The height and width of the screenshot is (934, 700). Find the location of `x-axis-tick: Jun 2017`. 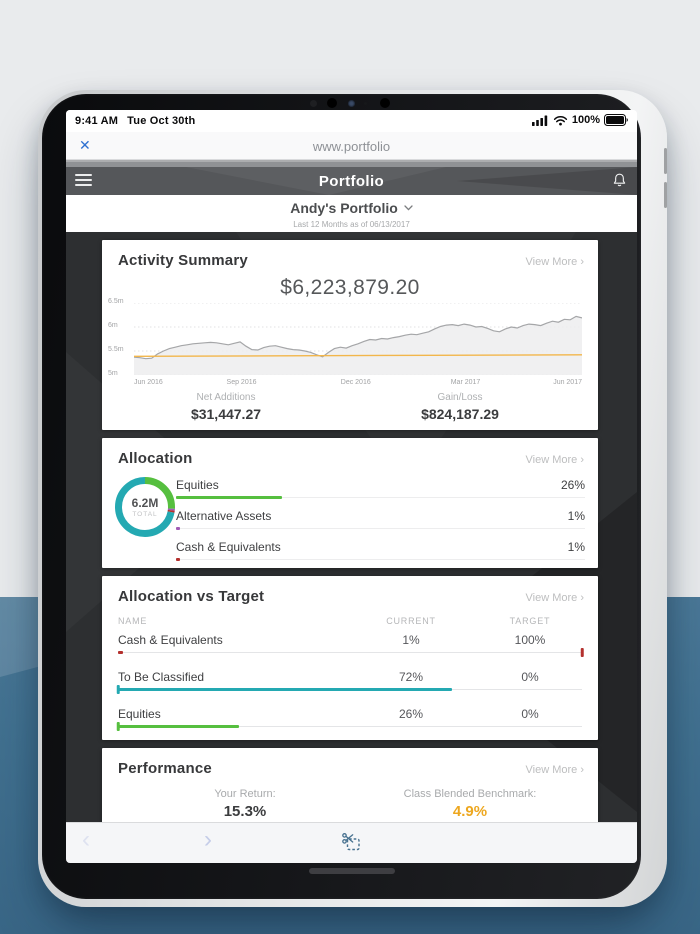

x-axis-tick: Jun 2017 is located at coordinates (567, 382).